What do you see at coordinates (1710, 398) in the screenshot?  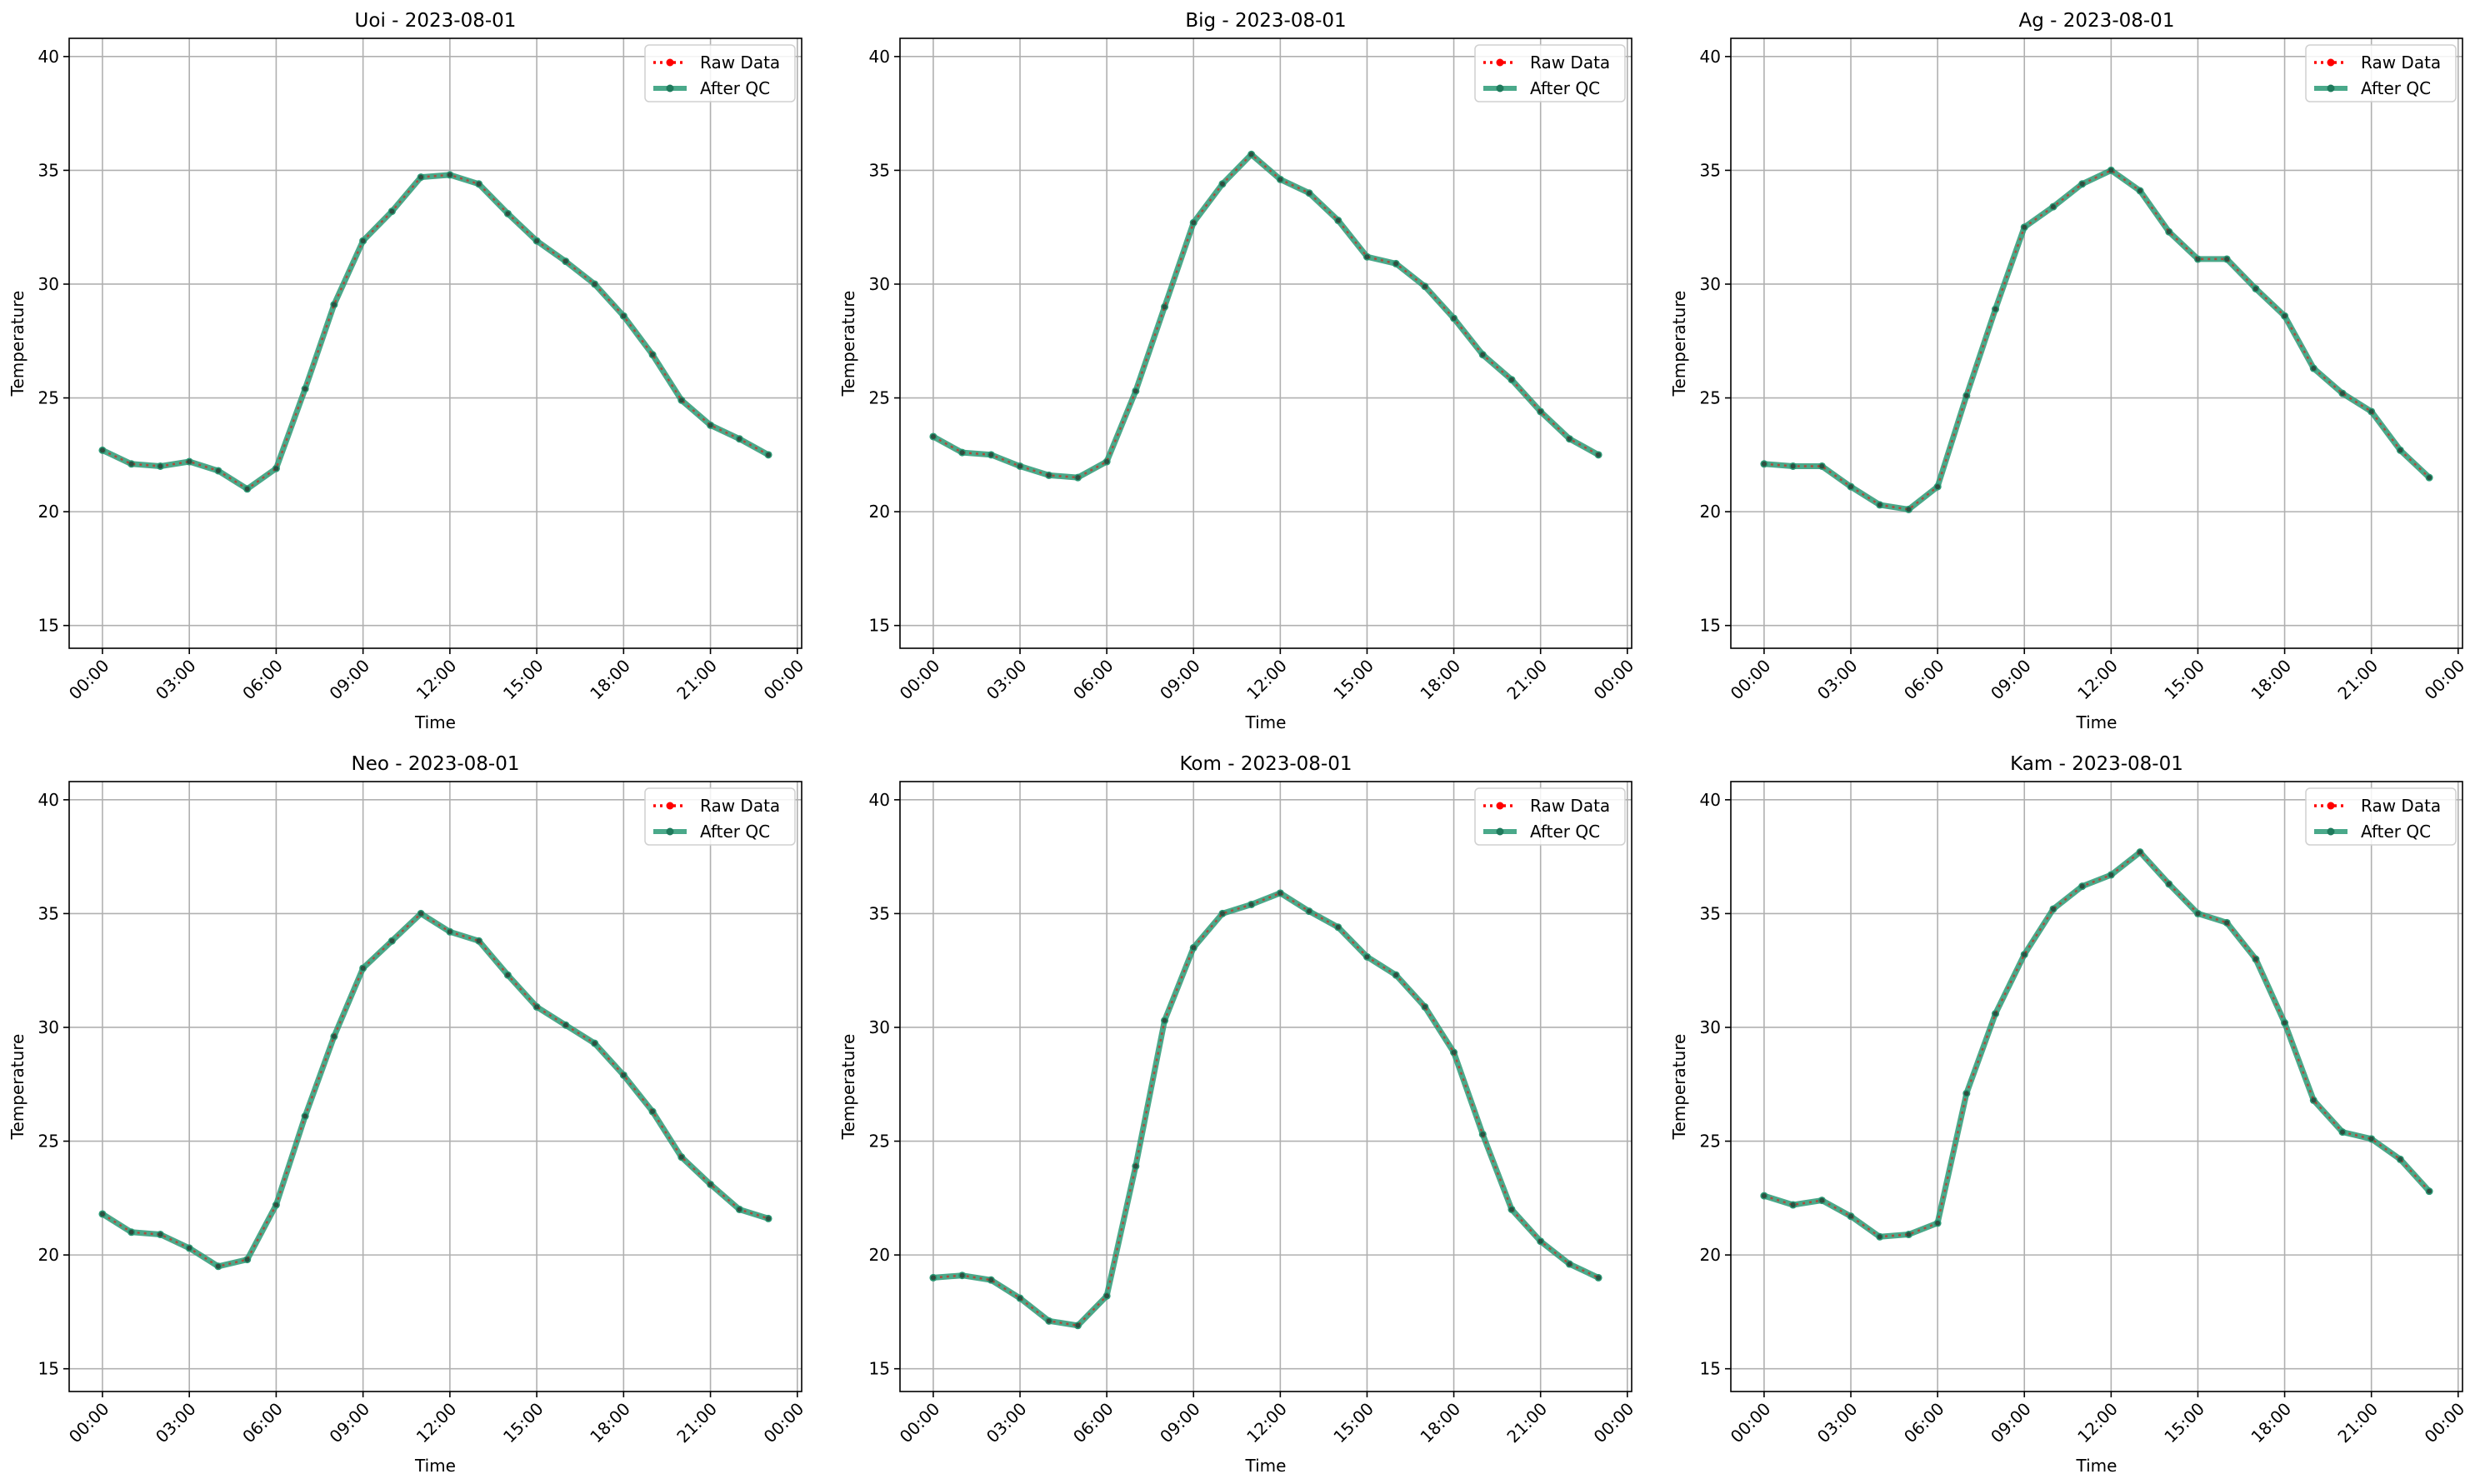 I see `y-tick-label: 25` at bounding box center [1710, 398].